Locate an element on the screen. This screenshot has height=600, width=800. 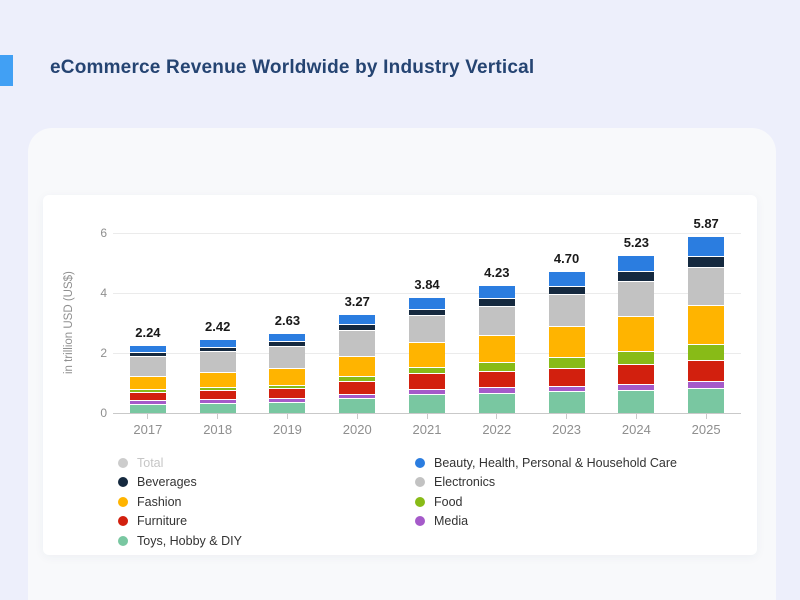
x-axis-label: 2022 is located at coordinates (497, 429).